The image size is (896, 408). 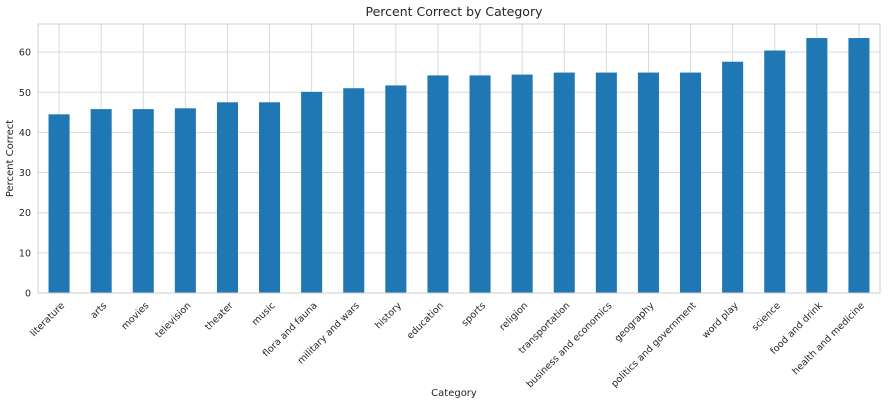 I want to click on x-tick-label: science, so click(x=766, y=316).